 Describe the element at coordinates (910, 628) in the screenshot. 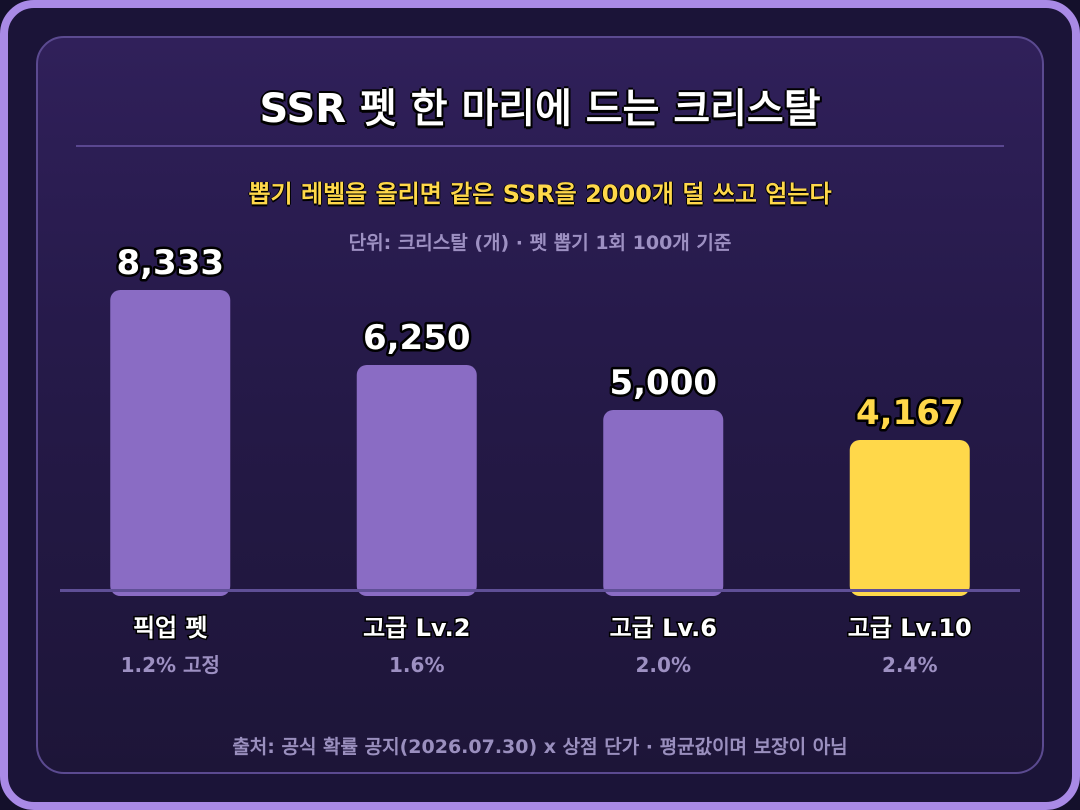

I see `category-label-4: 고급 Lv.10` at that location.